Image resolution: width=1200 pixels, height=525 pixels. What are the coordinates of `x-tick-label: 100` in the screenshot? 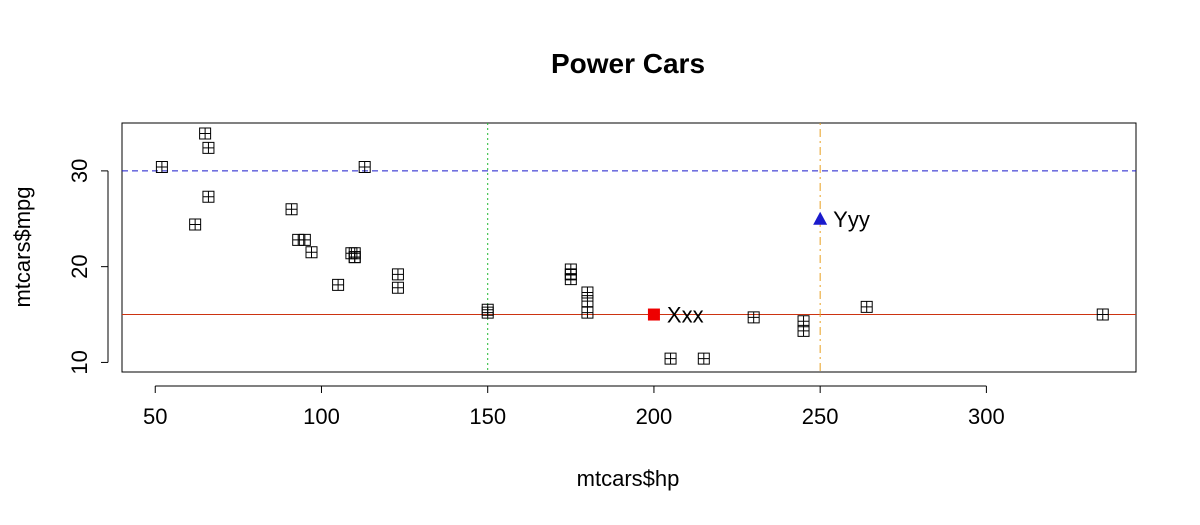 It's located at (321, 416).